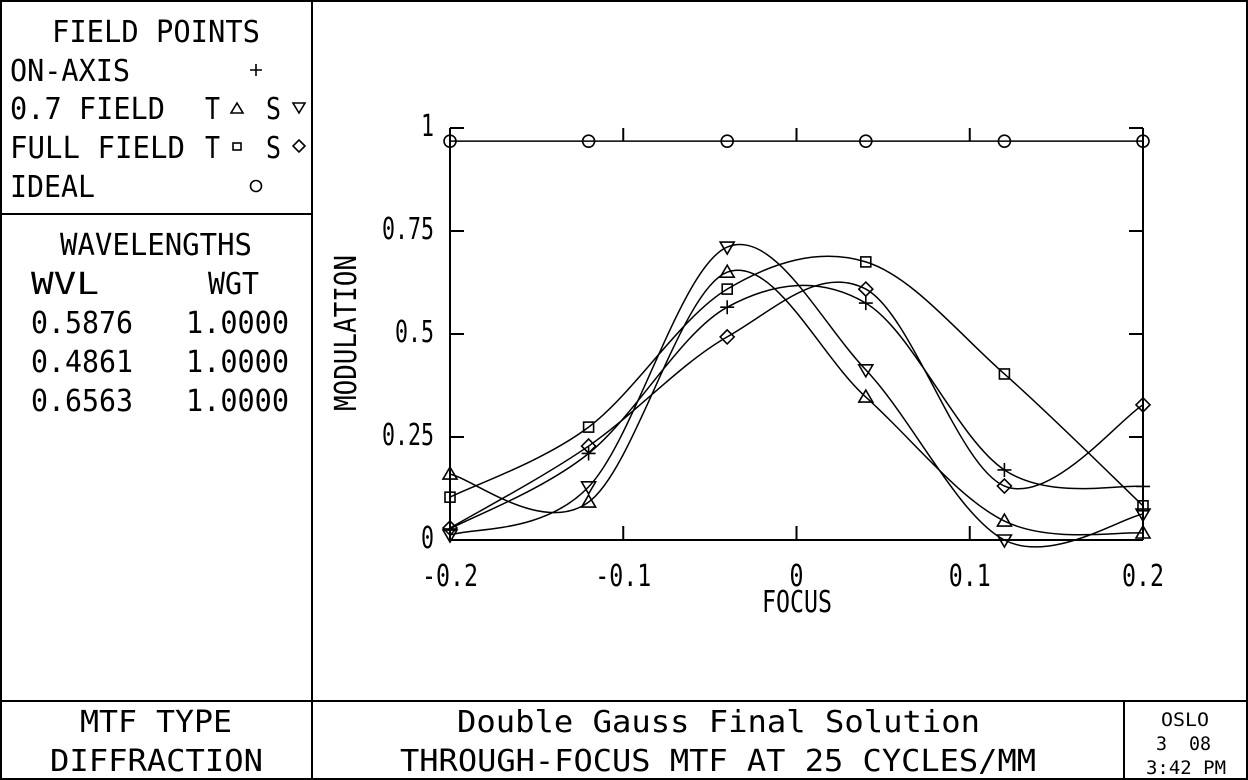  I want to click on triangle-down-icon, so click(299, 108).